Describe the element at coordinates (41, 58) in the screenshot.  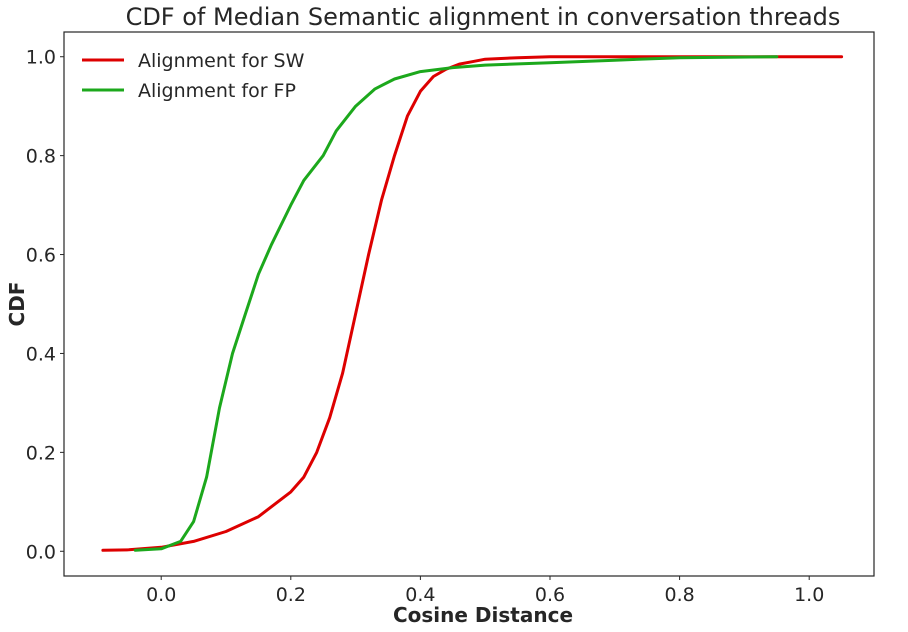
I see `y-tick-label: 1.0` at that location.